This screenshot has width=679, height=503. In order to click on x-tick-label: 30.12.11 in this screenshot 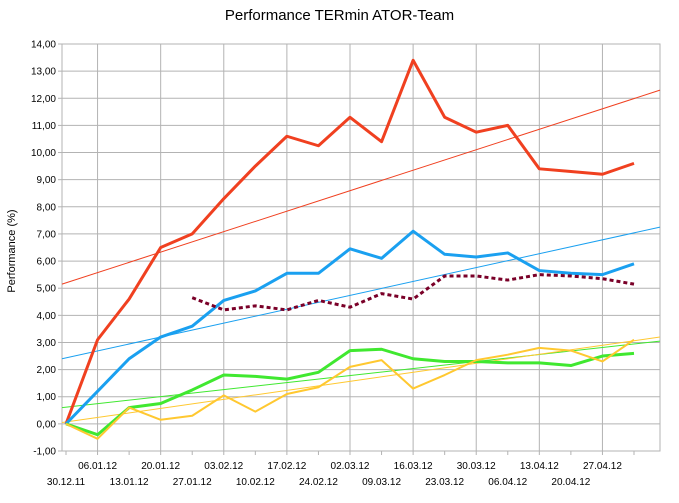, I will do `click(66, 482)`.